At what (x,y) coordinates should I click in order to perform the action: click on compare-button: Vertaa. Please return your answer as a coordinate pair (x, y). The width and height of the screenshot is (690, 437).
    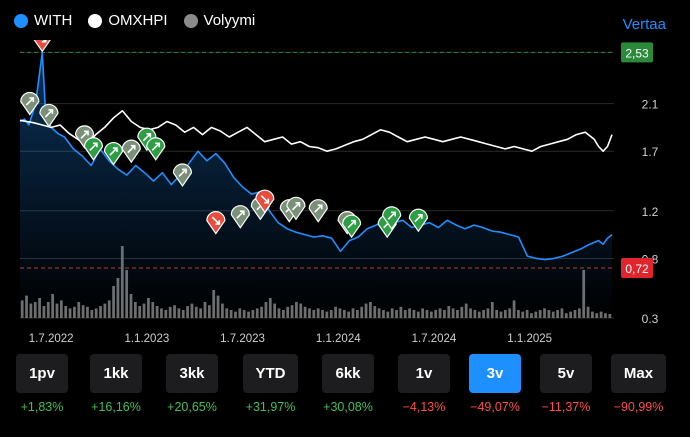
    Looking at the image, I should click on (644, 24).